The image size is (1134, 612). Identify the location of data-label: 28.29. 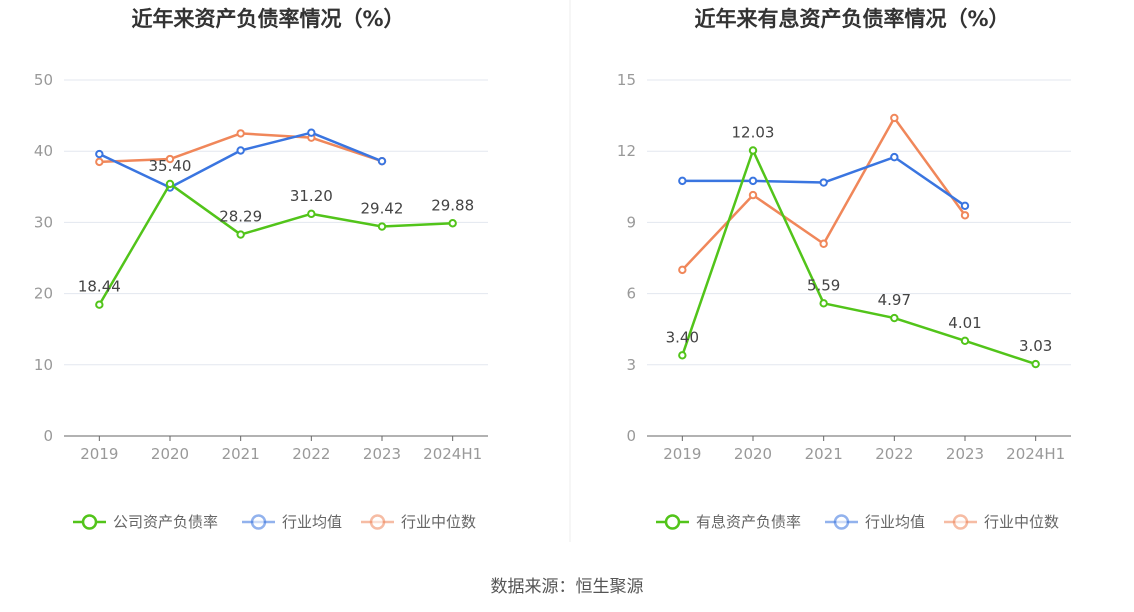
(240, 217).